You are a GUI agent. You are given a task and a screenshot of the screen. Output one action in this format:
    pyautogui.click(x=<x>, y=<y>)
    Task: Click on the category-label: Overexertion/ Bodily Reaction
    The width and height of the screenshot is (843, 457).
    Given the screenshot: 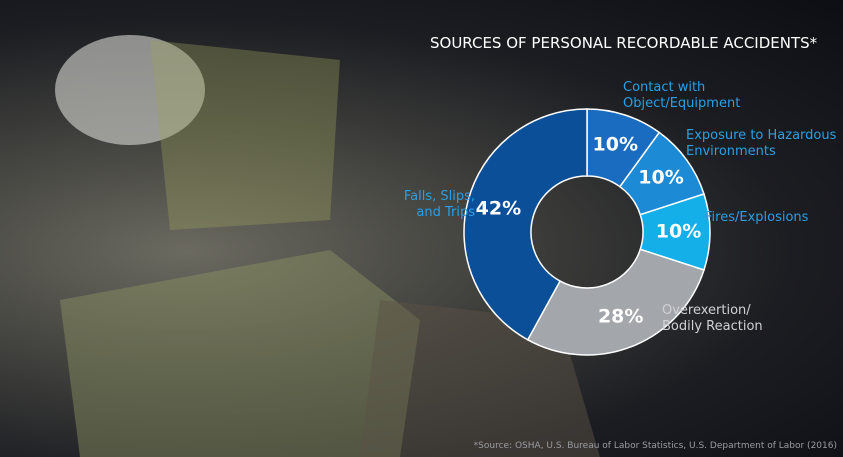 What is the action you would take?
    pyautogui.click(x=712, y=318)
    